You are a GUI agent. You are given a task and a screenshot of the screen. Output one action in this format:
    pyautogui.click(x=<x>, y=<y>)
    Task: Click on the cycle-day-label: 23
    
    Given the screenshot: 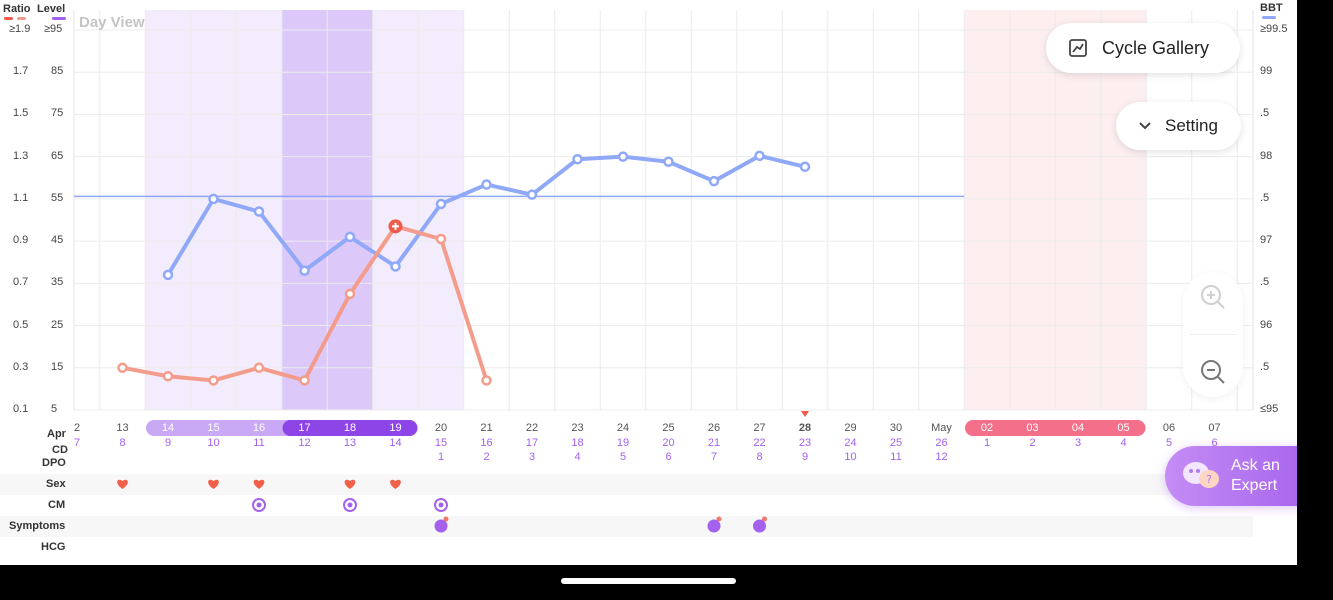 What is the action you would take?
    pyautogui.click(x=805, y=443)
    